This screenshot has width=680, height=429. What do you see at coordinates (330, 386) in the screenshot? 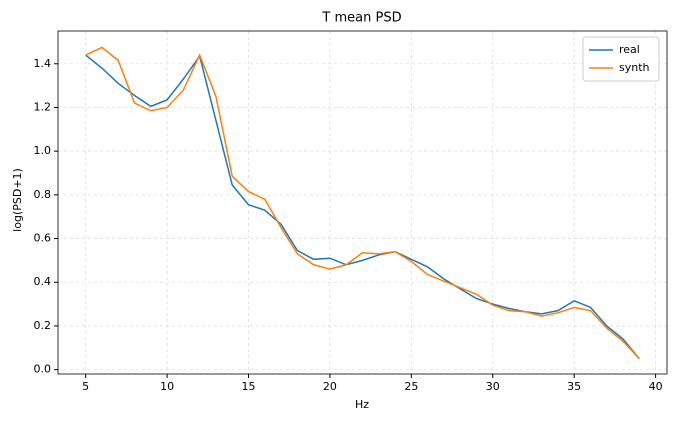
I see `x-tick-label: 20` at bounding box center [330, 386].